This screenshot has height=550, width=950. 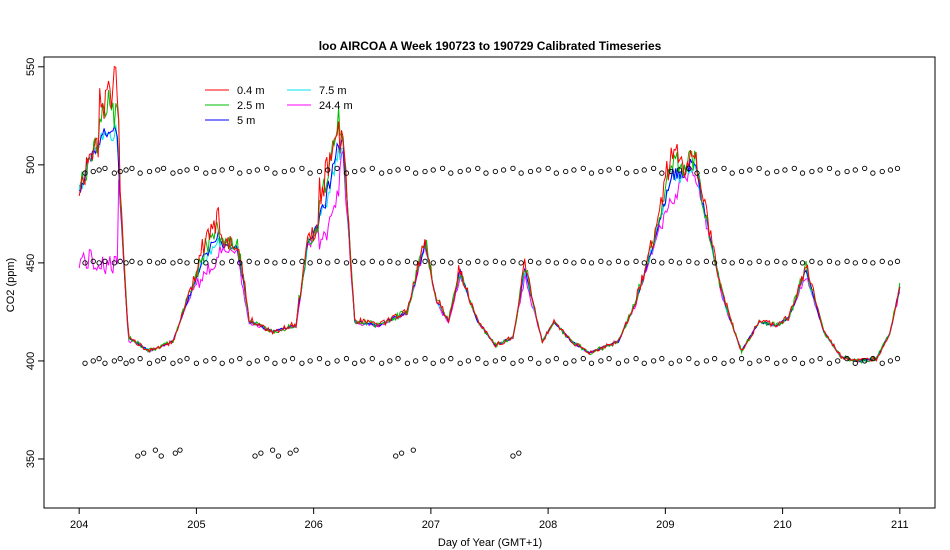 What do you see at coordinates (31, 361) in the screenshot?
I see `y-tick-label: 400` at bounding box center [31, 361].